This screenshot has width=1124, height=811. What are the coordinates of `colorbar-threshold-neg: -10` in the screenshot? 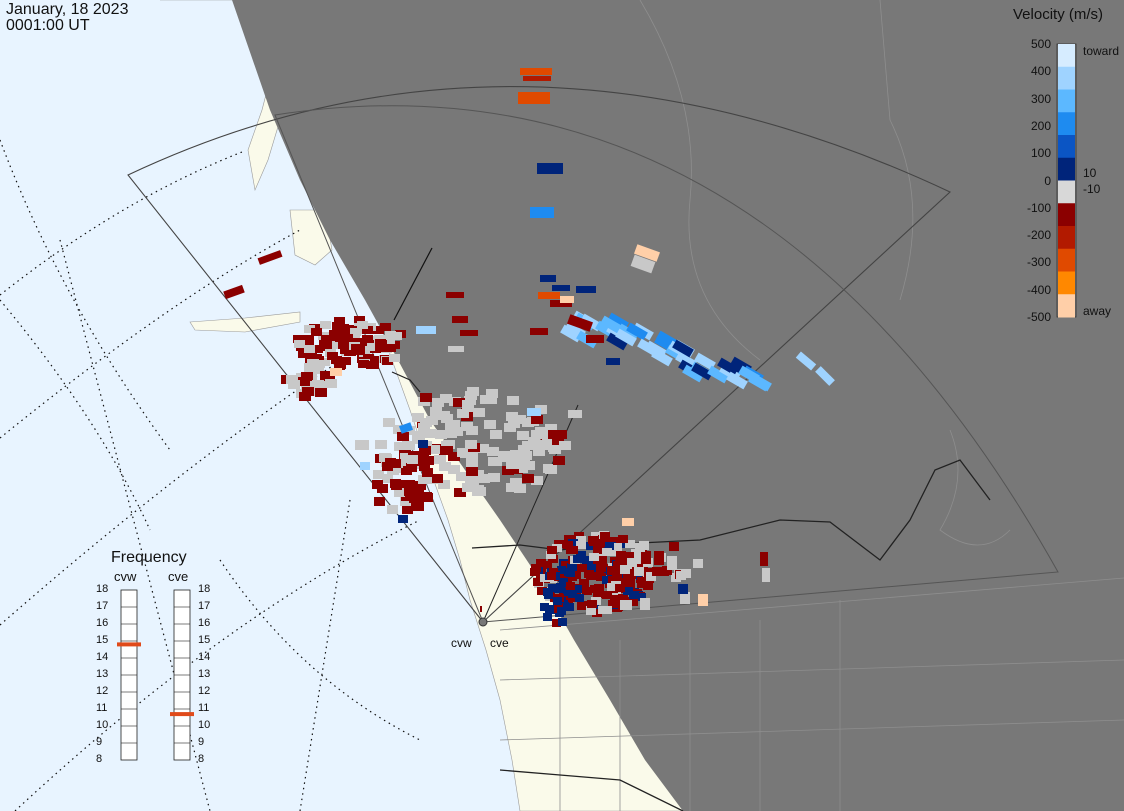 It's located at (1092, 189).